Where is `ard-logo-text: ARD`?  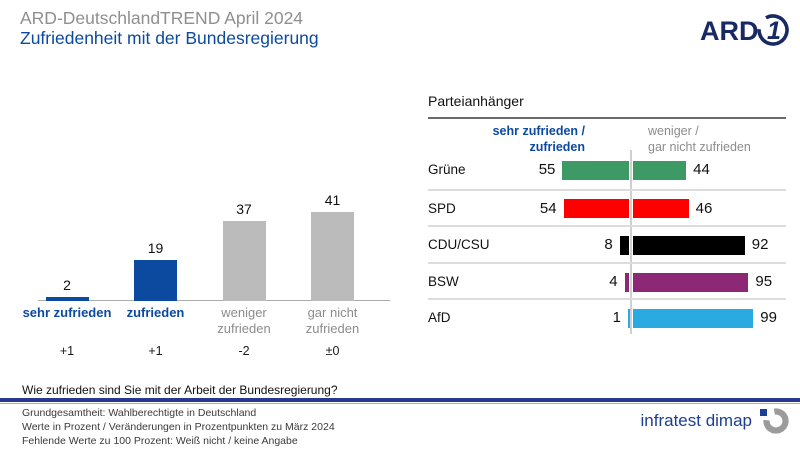 ard-logo-text: ARD is located at coordinates (729, 31).